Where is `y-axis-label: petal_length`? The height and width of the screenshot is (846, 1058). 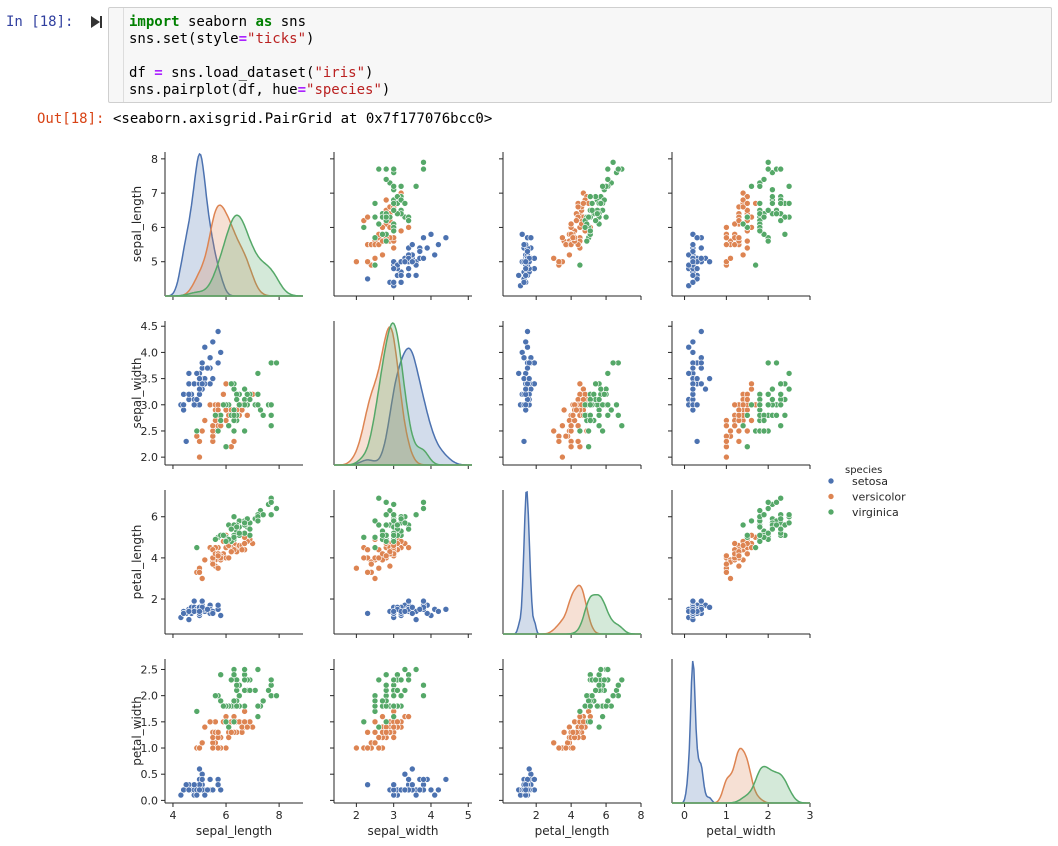
y-axis-label: petal_length is located at coordinates (137, 562).